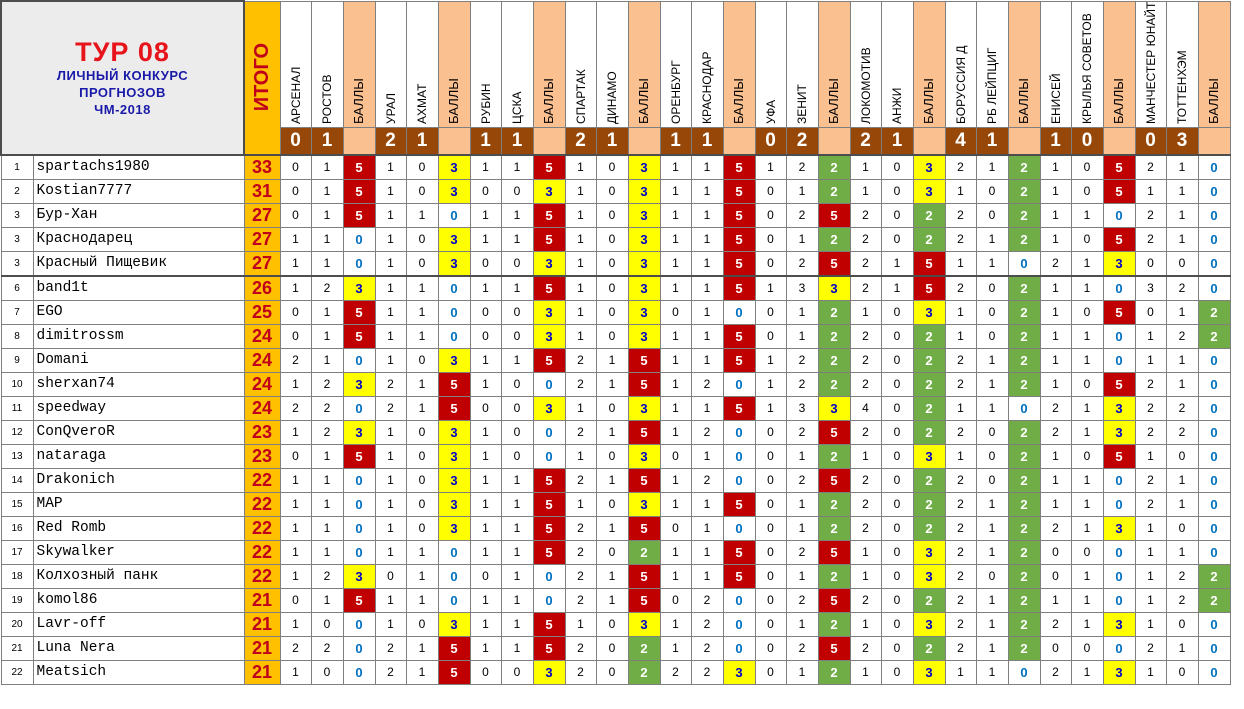 The height and width of the screenshot is (709, 1244). Describe the element at coordinates (422, 64) in the screenshot. I see `match-2-away-team: АХМАТ` at that location.